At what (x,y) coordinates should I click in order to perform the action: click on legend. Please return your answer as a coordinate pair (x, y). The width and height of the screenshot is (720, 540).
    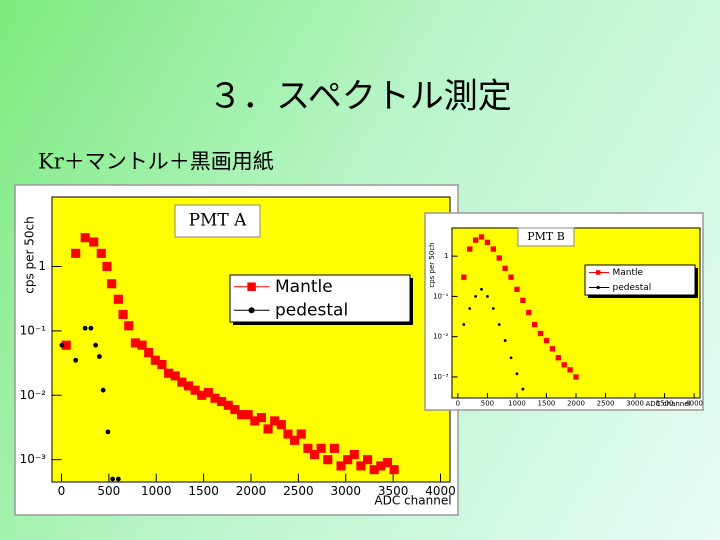
    Looking at the image, I should click on (320, 298).